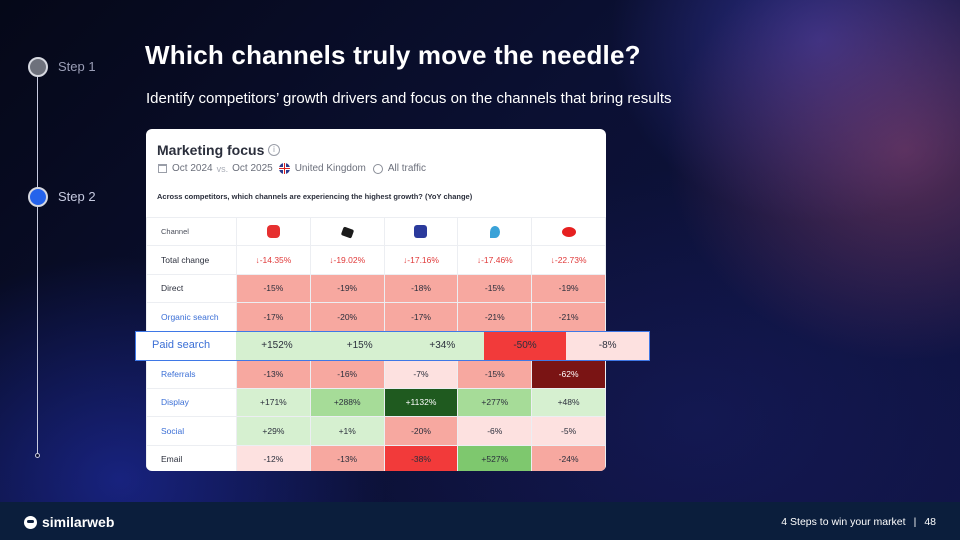 The image size is (960, 540). I want to click on step-2-dot, so click(38, 197).